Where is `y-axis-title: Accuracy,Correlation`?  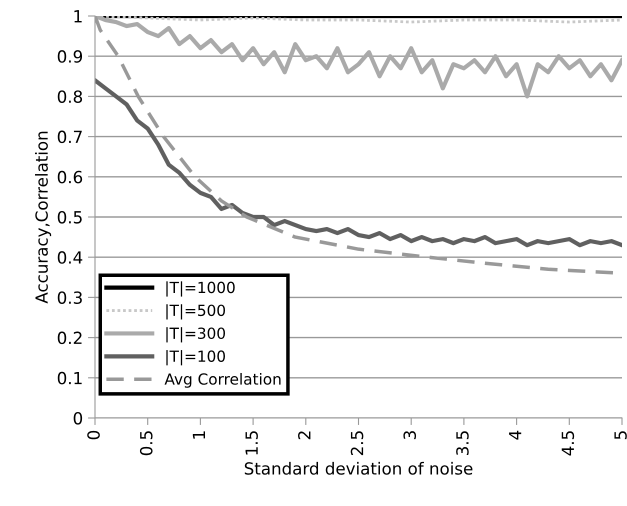 y-axis-title: Accuracy,Correlation is located at coordinates (43, 218).